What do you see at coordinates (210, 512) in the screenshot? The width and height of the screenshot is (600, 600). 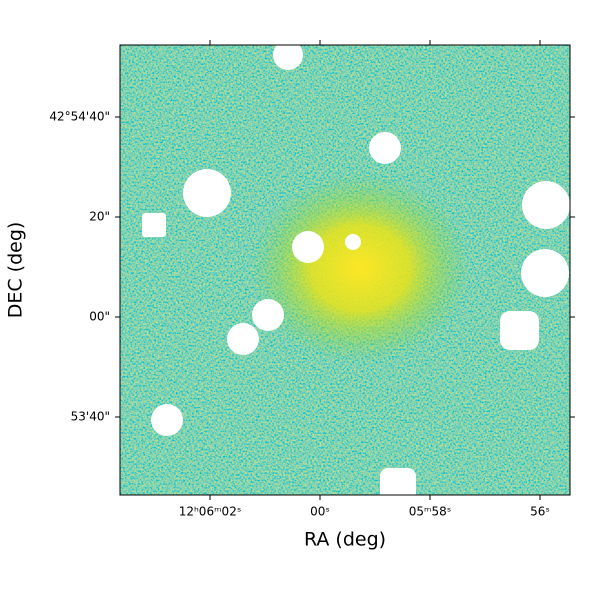 I see `x-tick-label: 12ʰ06ᵐ02ˢ` at bounding box center [210, 512].